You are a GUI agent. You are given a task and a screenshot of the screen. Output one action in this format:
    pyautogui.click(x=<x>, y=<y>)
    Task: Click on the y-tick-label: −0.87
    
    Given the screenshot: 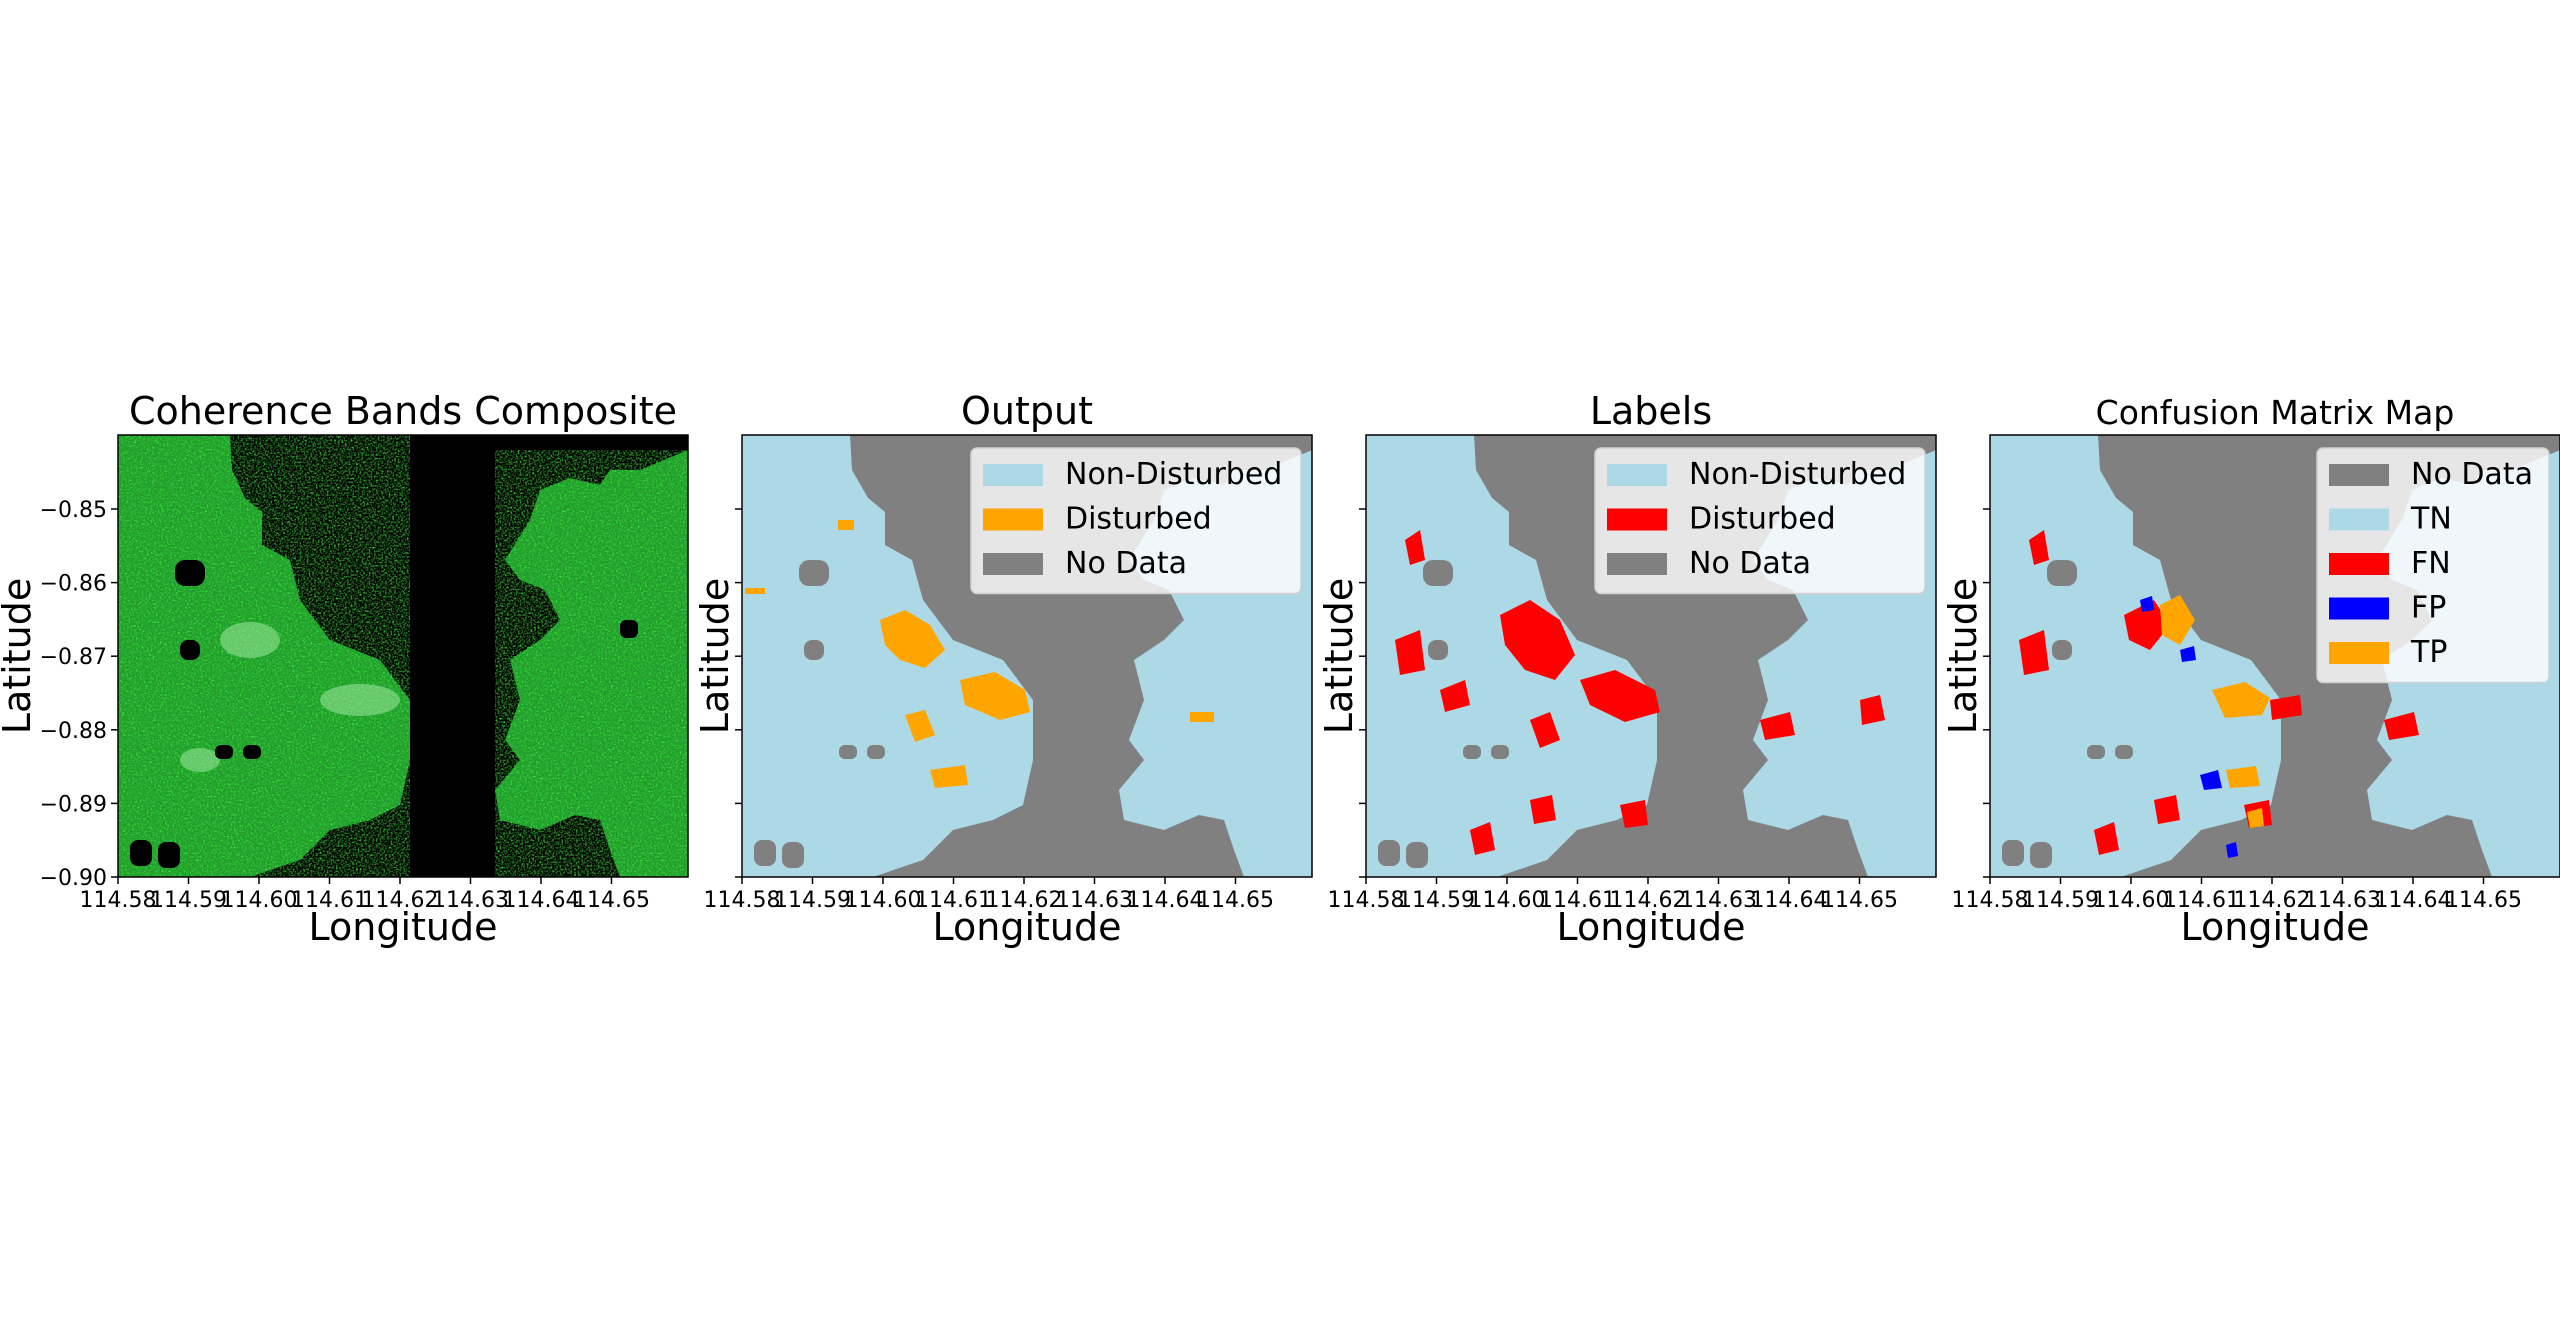 What is the action you would take?
    pyautogui.click(x=73, y=657)
    